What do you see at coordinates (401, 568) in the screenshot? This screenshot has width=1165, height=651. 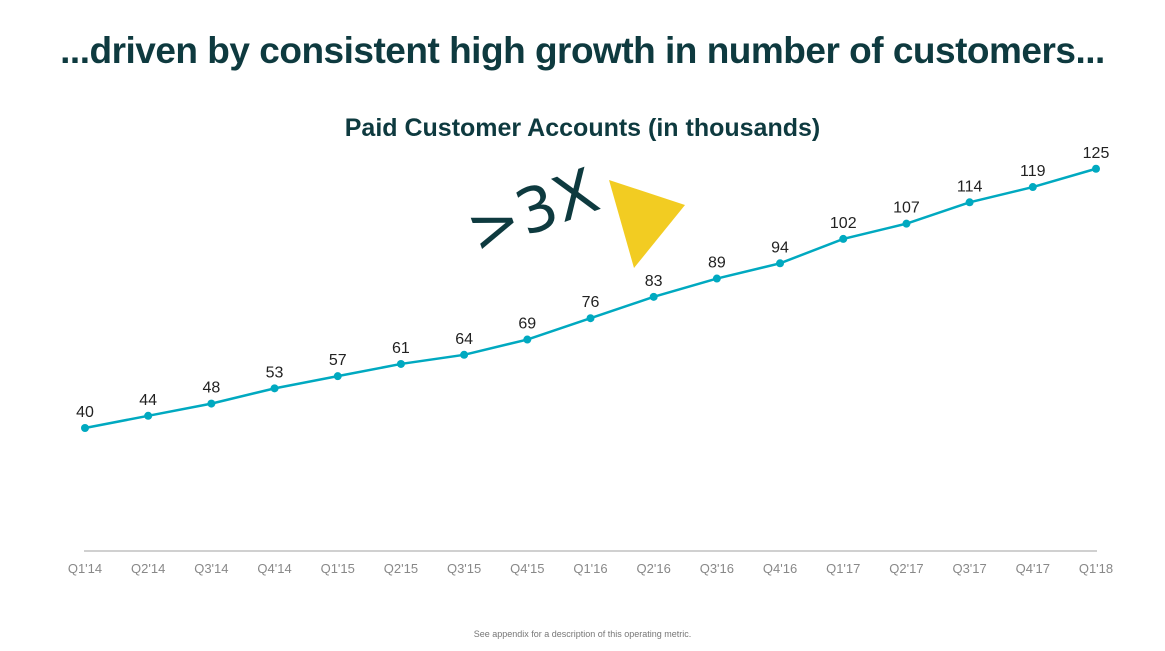 I see `x-tick-label: Q2'15` at bounding box center [401, 568].